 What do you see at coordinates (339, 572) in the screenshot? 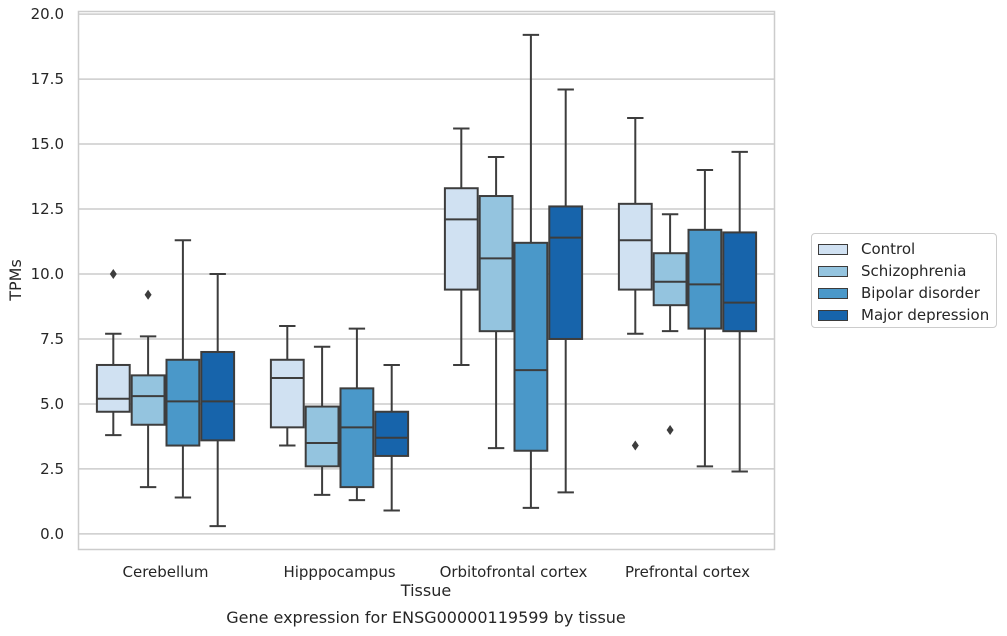
I see `x-tick-label: Hipppocampus` at bounding box center [339, 572].